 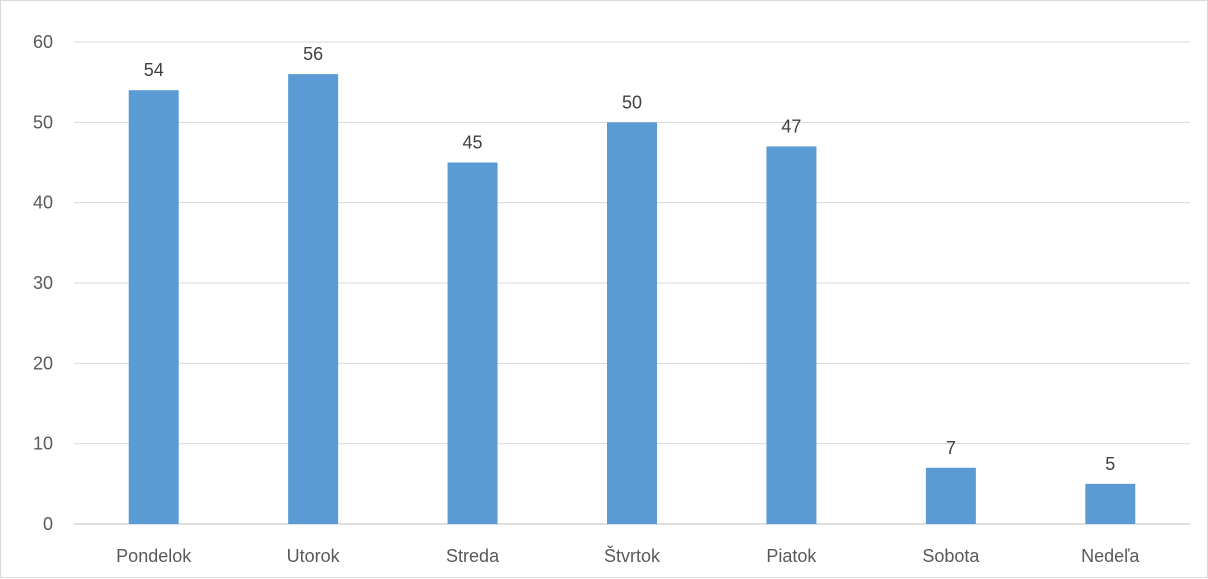 What do you see at coordinates (951, 556) in the screenshot?
I see `x-tick-label: Sobota` at bounding box center [951, 556].